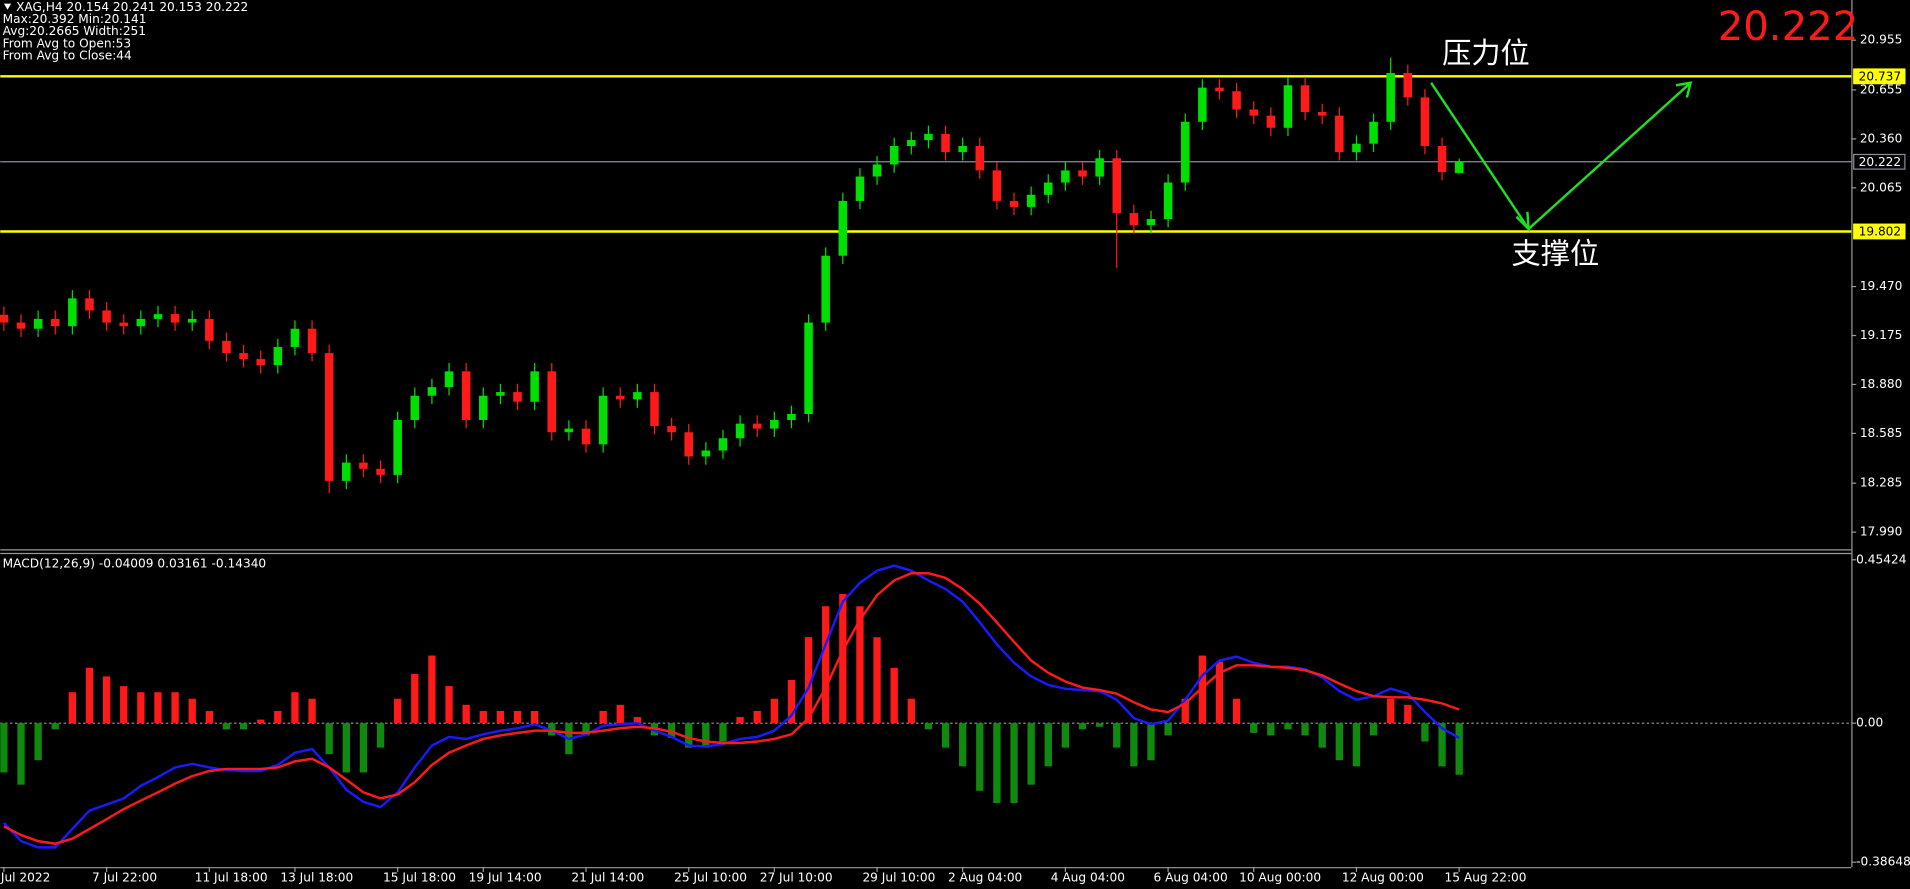  What do you see at coordinates (1881, 559) in the screenshot?
I see `y-tick-label: 0.45424` at bounding box center [1881, 559].